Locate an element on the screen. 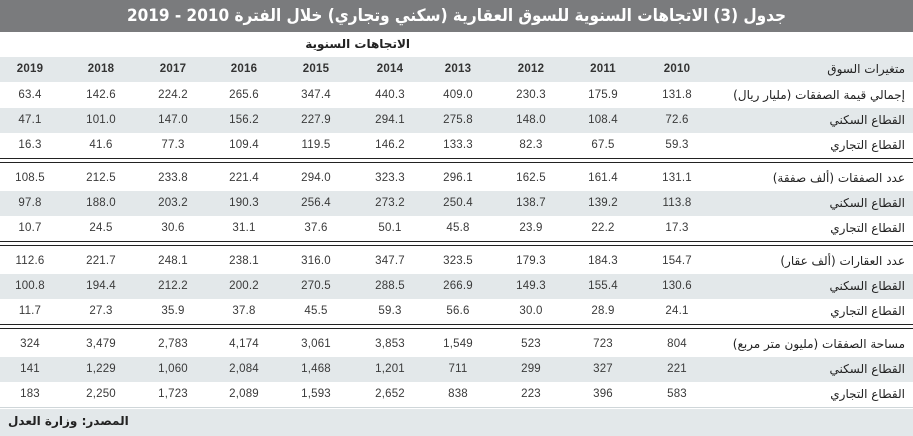 The width and height of the screenshot is (913, 436). table-cell: 440.3 is located at coordinates (390, 95).